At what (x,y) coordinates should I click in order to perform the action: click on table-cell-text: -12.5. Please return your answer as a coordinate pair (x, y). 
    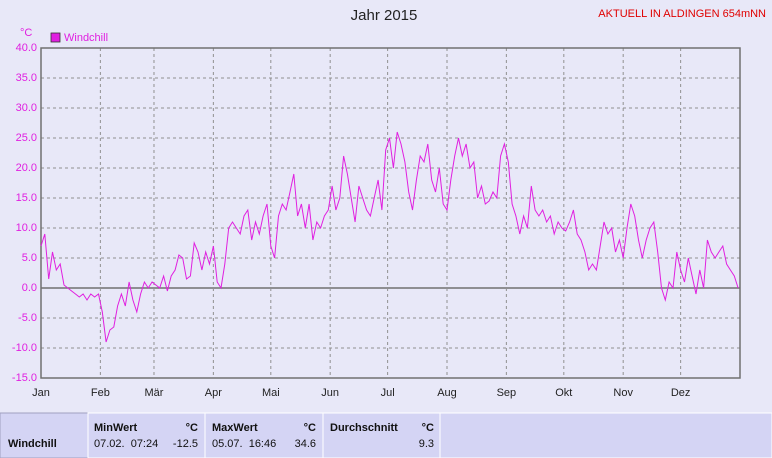
    Looking at the image, I should click on (185, 444).